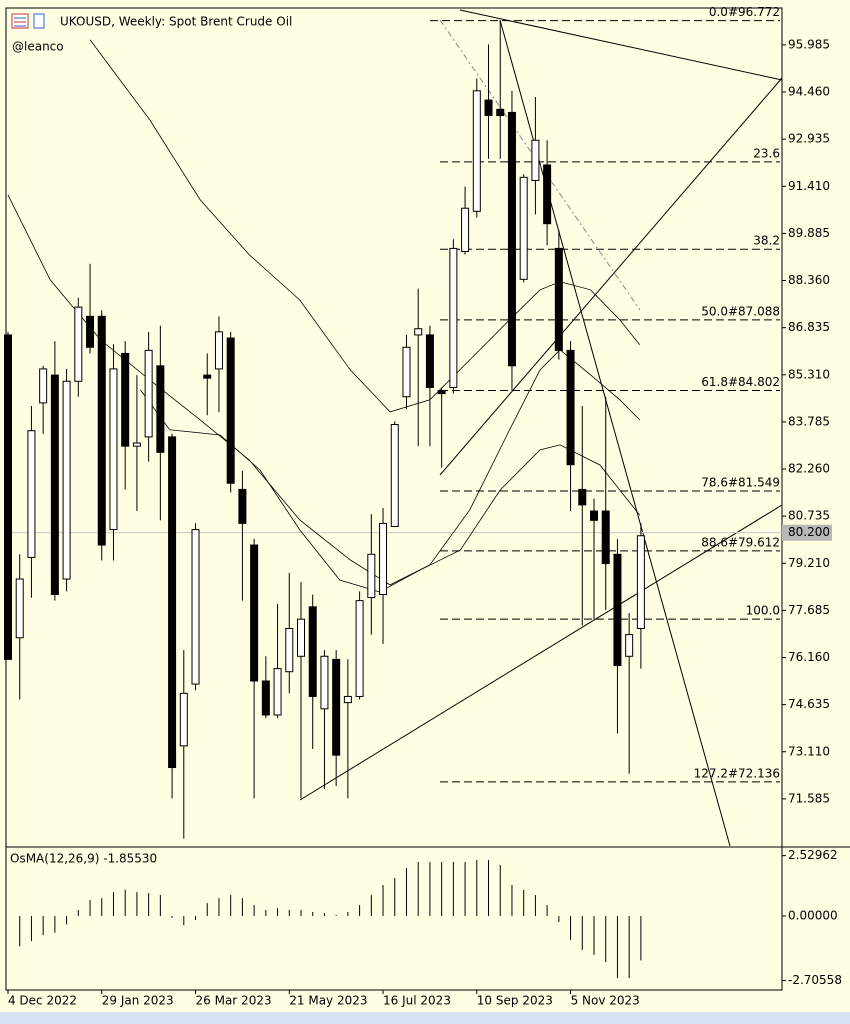 The image size is (850, 1024). I want to click on y-tick-label: 89.885, so click(809, 233).